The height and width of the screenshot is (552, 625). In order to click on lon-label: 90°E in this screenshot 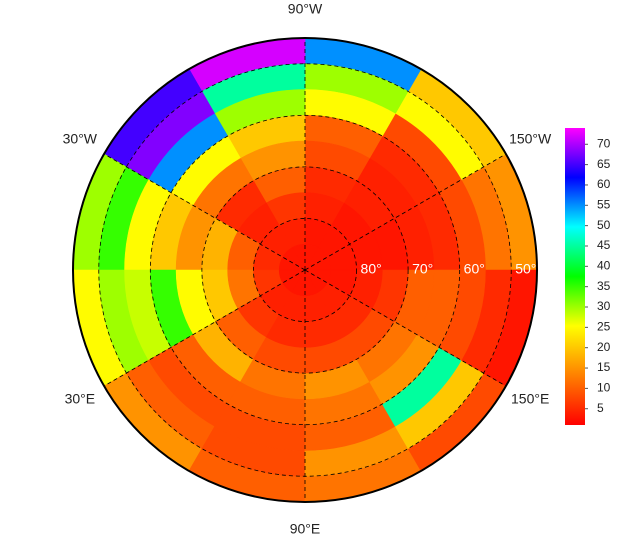, I will do `click(305, 529)`.